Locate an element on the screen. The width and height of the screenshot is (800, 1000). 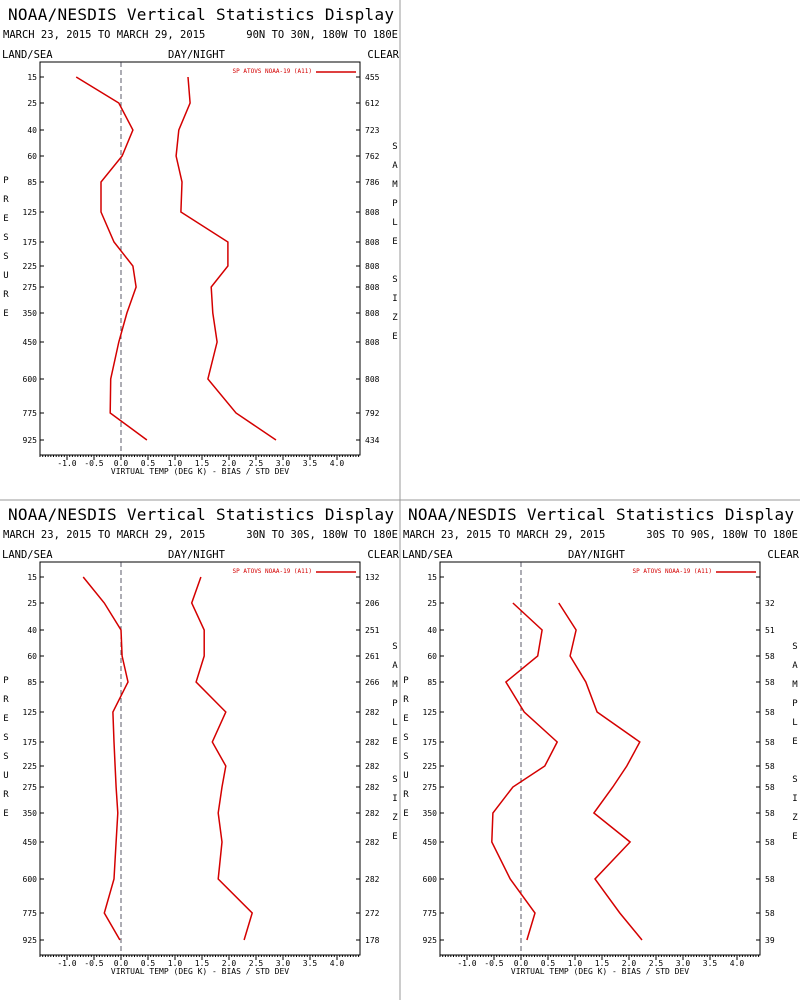
sample-size: 51 is located at coordinates (770, 630).